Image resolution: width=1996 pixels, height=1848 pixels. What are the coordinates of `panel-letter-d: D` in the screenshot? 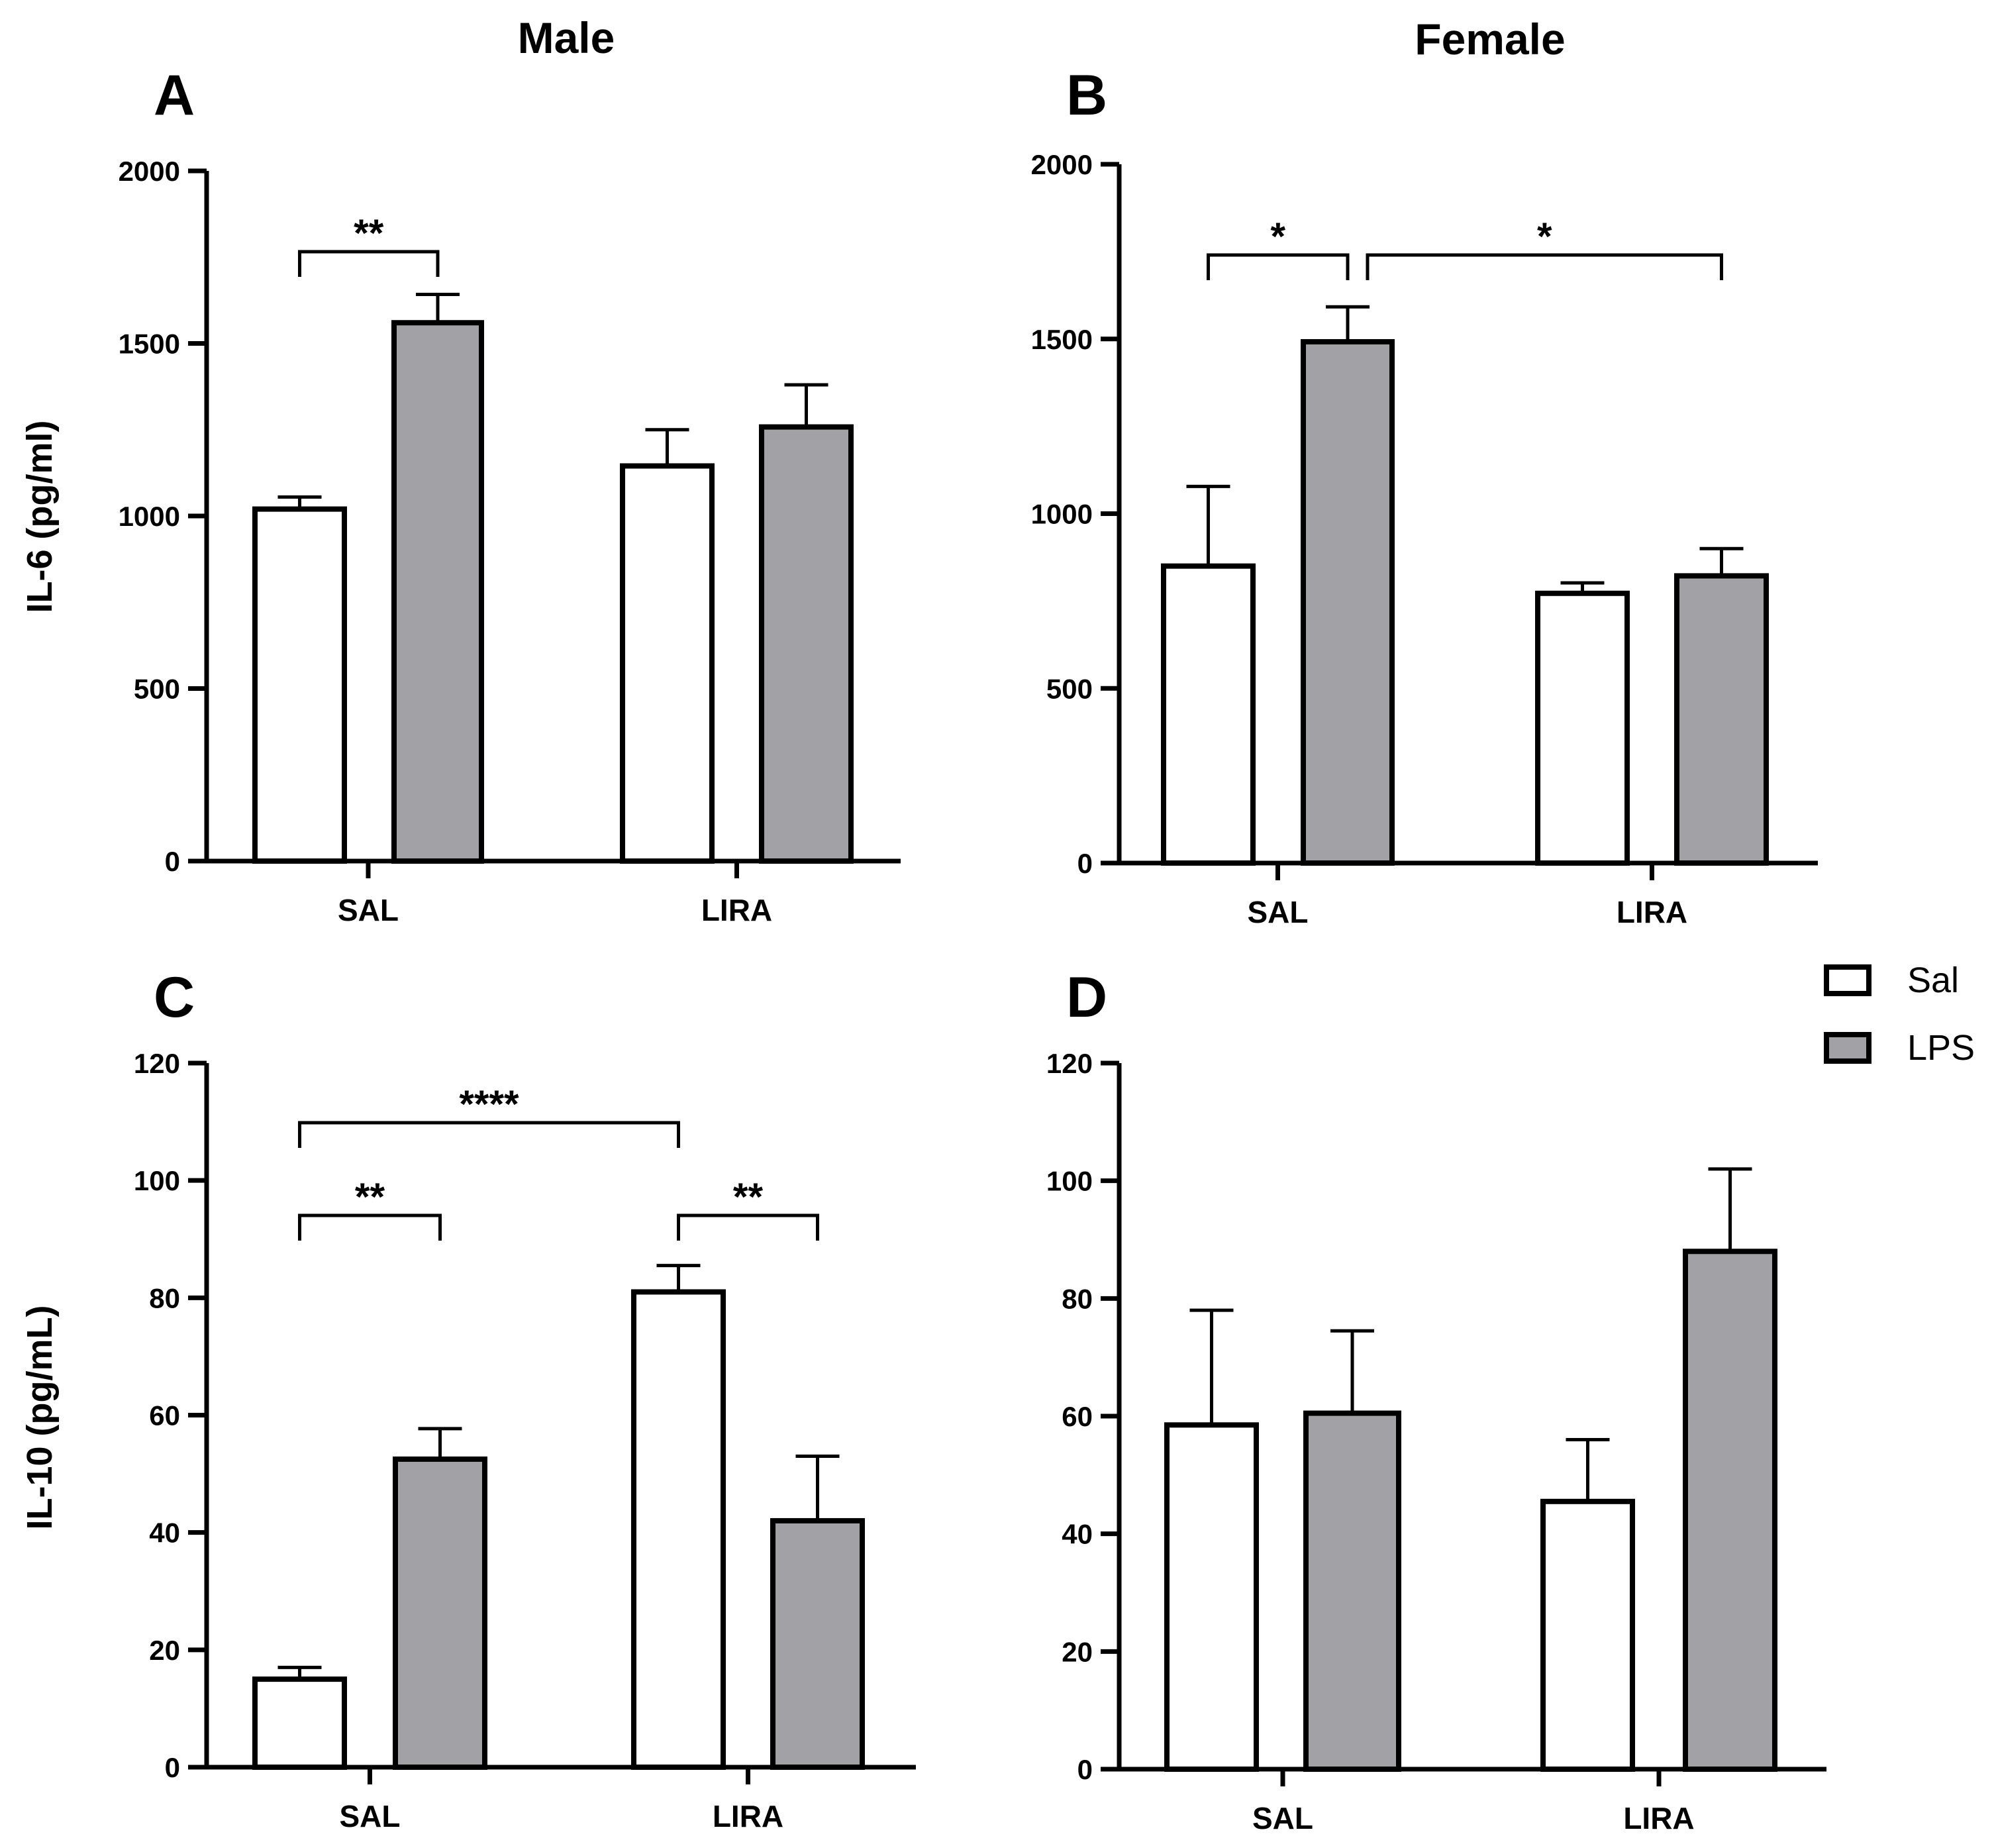 It's located at (1086, 998).